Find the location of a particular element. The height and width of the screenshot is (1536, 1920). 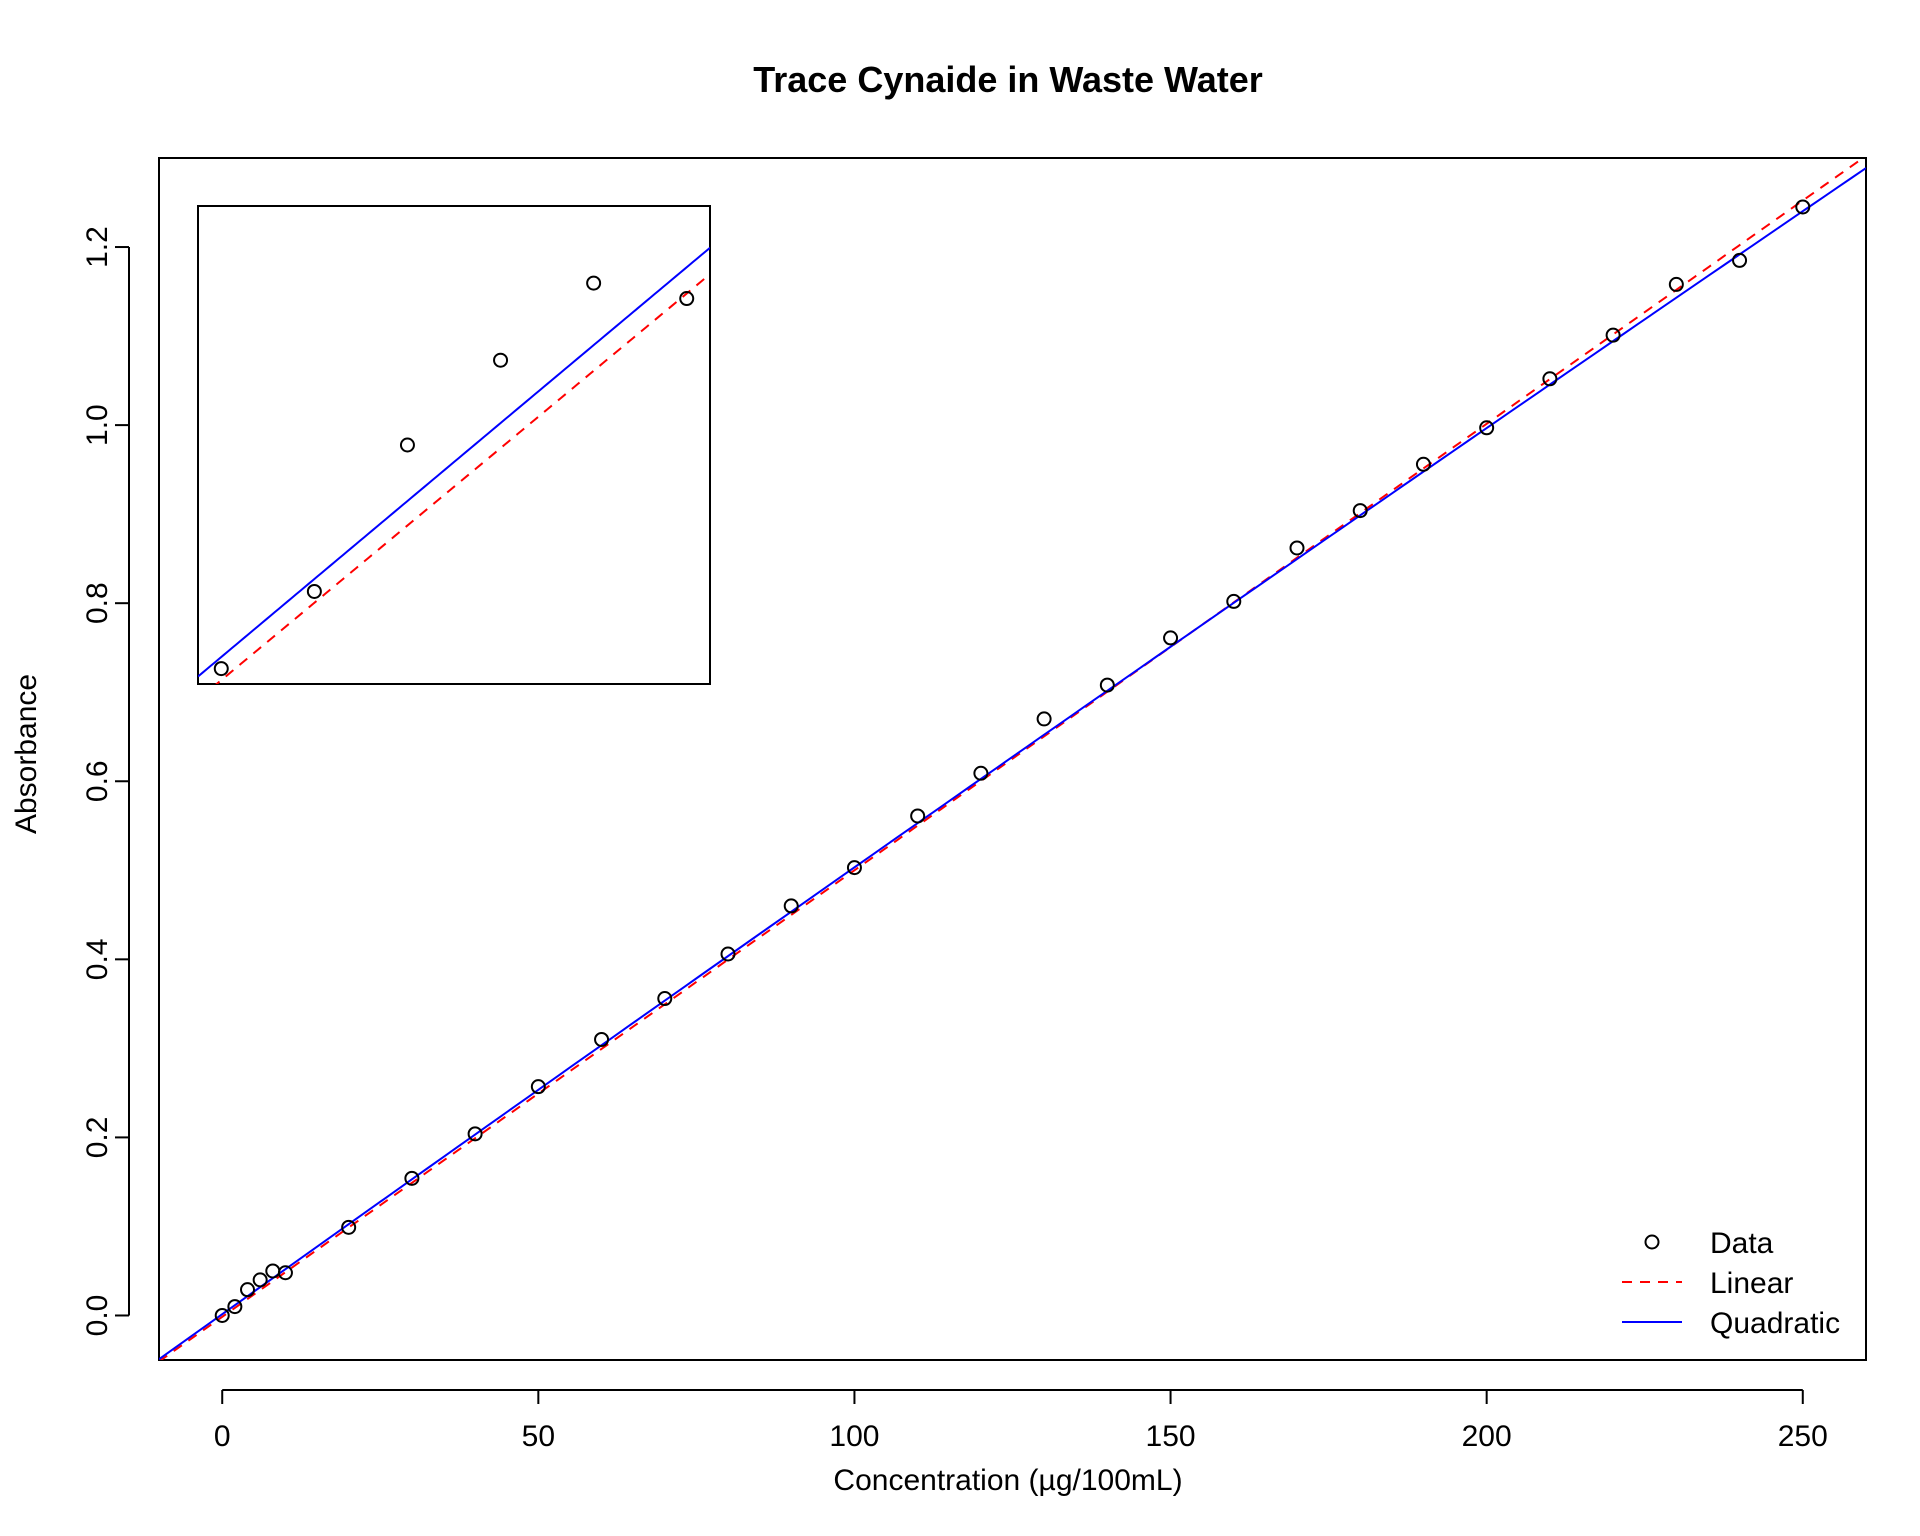

chart-title: Trace Cynaide in Waste Water is located at coordinates (1008, 79).